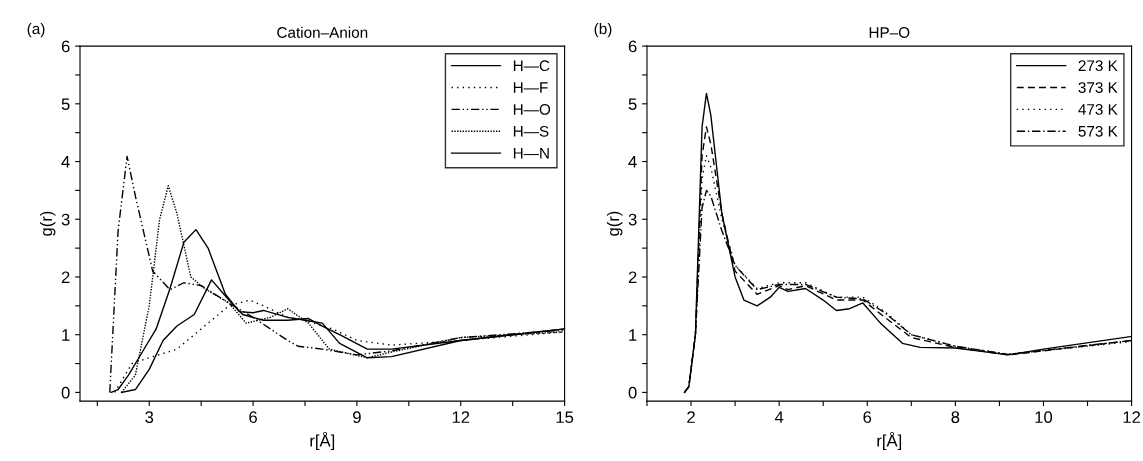 The width and height of the screenshot is (1143, 461). I want to click on x-tick-label: 3, so click(149, 417).